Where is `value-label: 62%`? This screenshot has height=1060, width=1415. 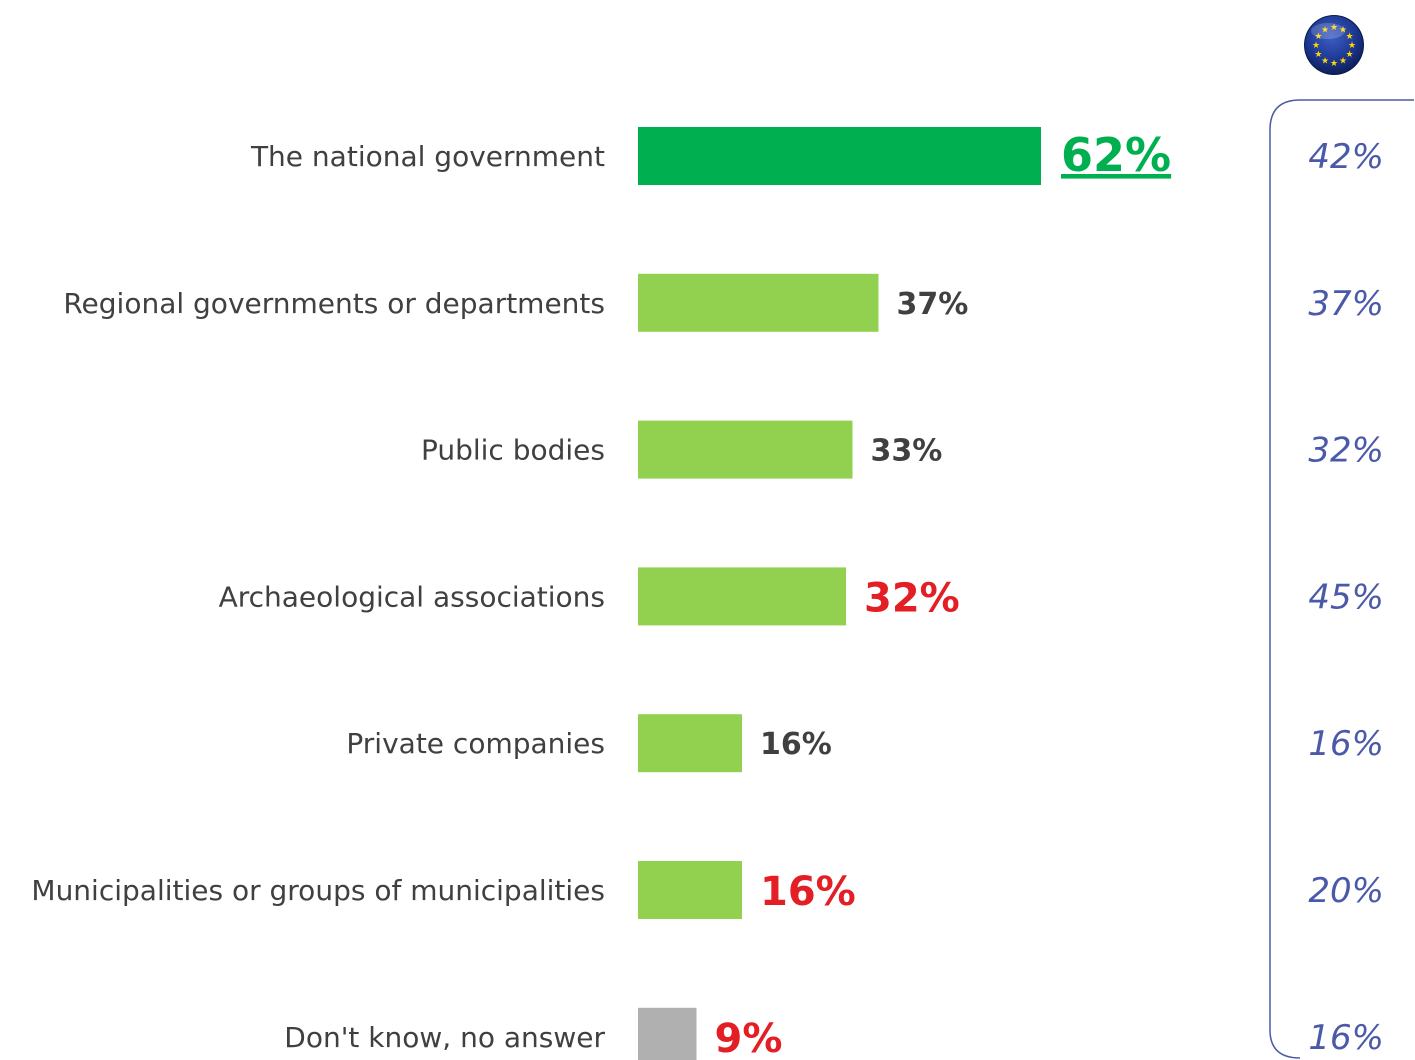 value-label: 62% is located at coordinates (1116, 155).